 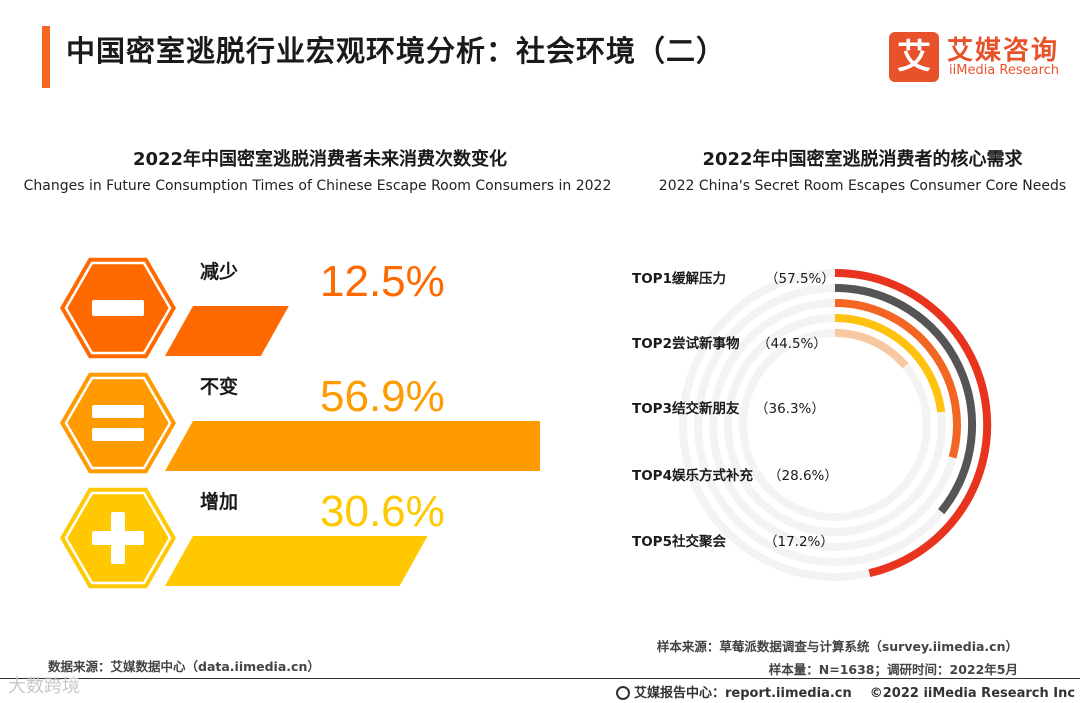 What do you see at coordinates (692, 476) in the screenshot?
I see `need-label-4: TOP4娱乐方式补充` at bounding box center [692, 476].